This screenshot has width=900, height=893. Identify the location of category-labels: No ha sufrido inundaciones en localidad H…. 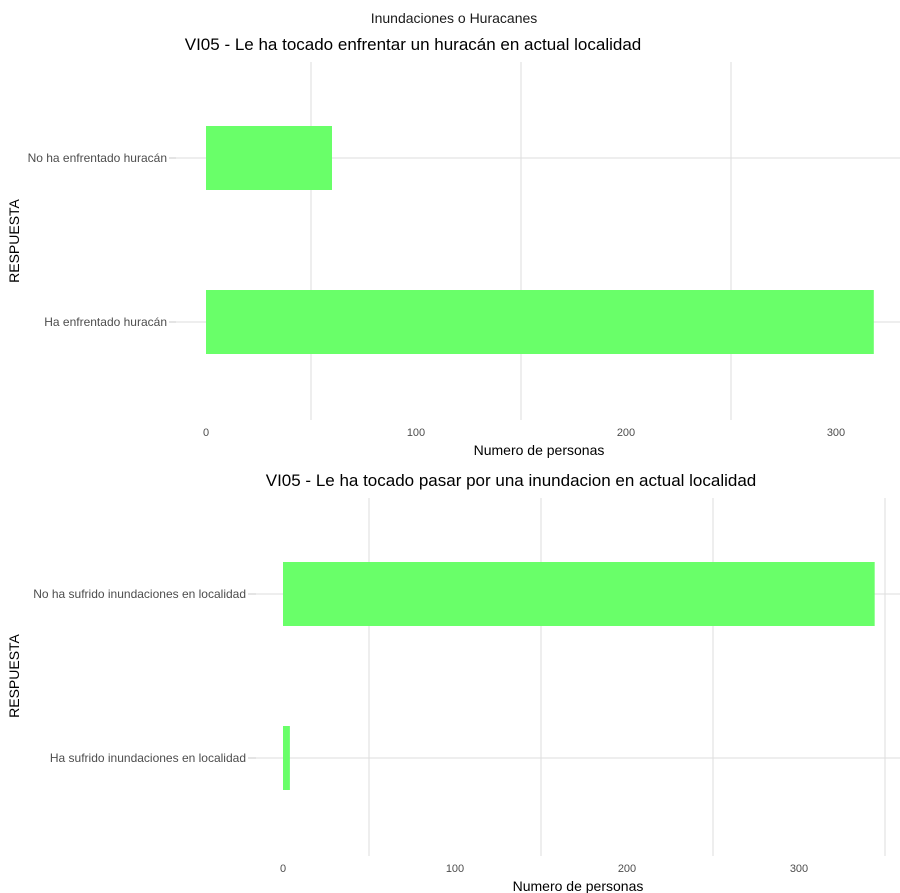
(139, 676).